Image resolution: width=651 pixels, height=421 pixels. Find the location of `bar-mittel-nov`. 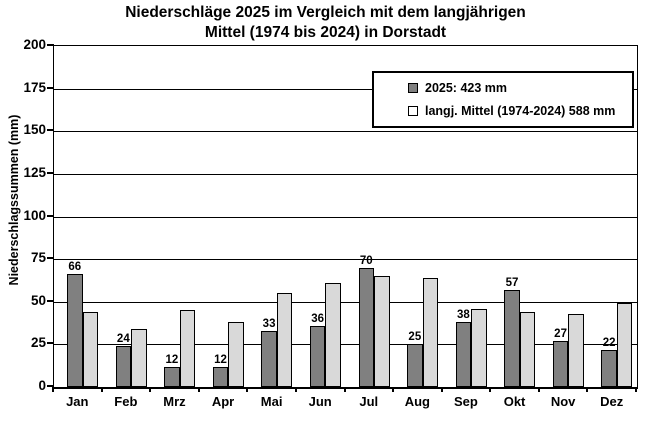

bar-mittel-nov is located at coordinates (576, 350).